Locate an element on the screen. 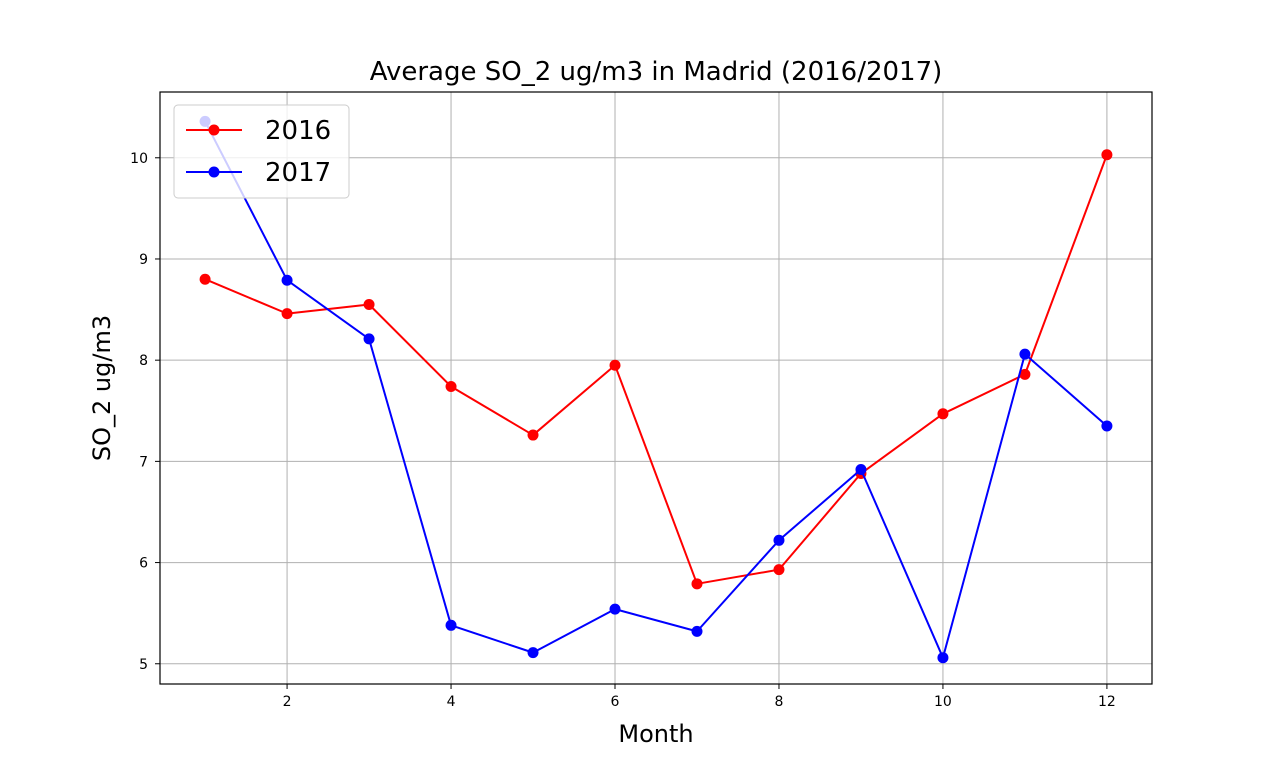 The image size is (1280, 768). legend-item: 2017 is located at coordinates (258, 173).